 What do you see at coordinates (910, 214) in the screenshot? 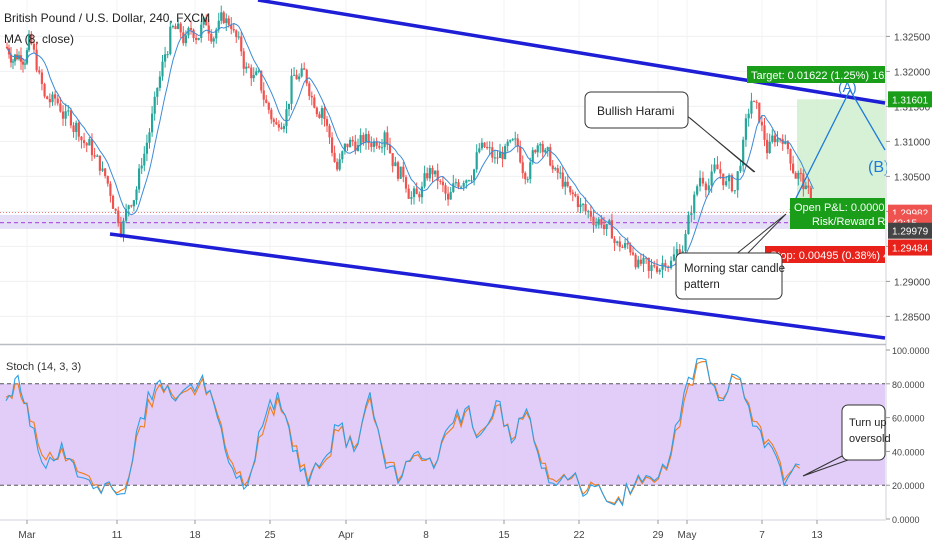
I see `price-marker-label: 1.29982` at bounding box center [910, 214].